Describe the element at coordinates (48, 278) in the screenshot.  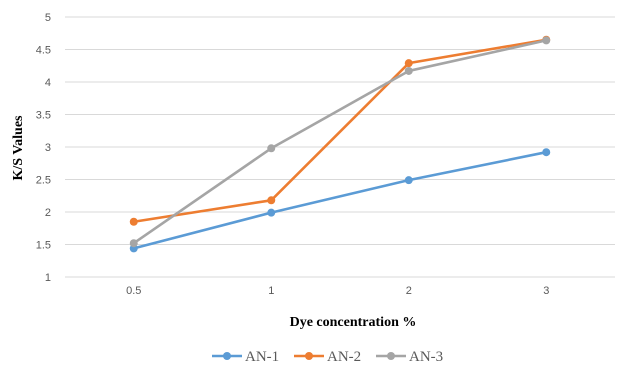
I see `y-tick-label: 1` at that location.